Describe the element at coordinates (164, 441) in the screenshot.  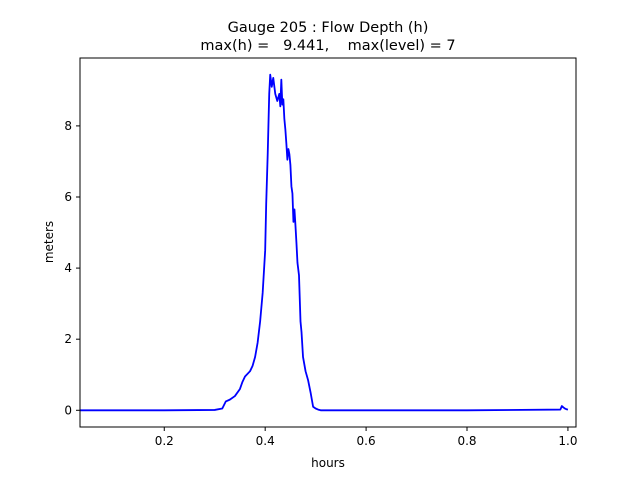
I see `x-tick-label: 0.2` at that location.